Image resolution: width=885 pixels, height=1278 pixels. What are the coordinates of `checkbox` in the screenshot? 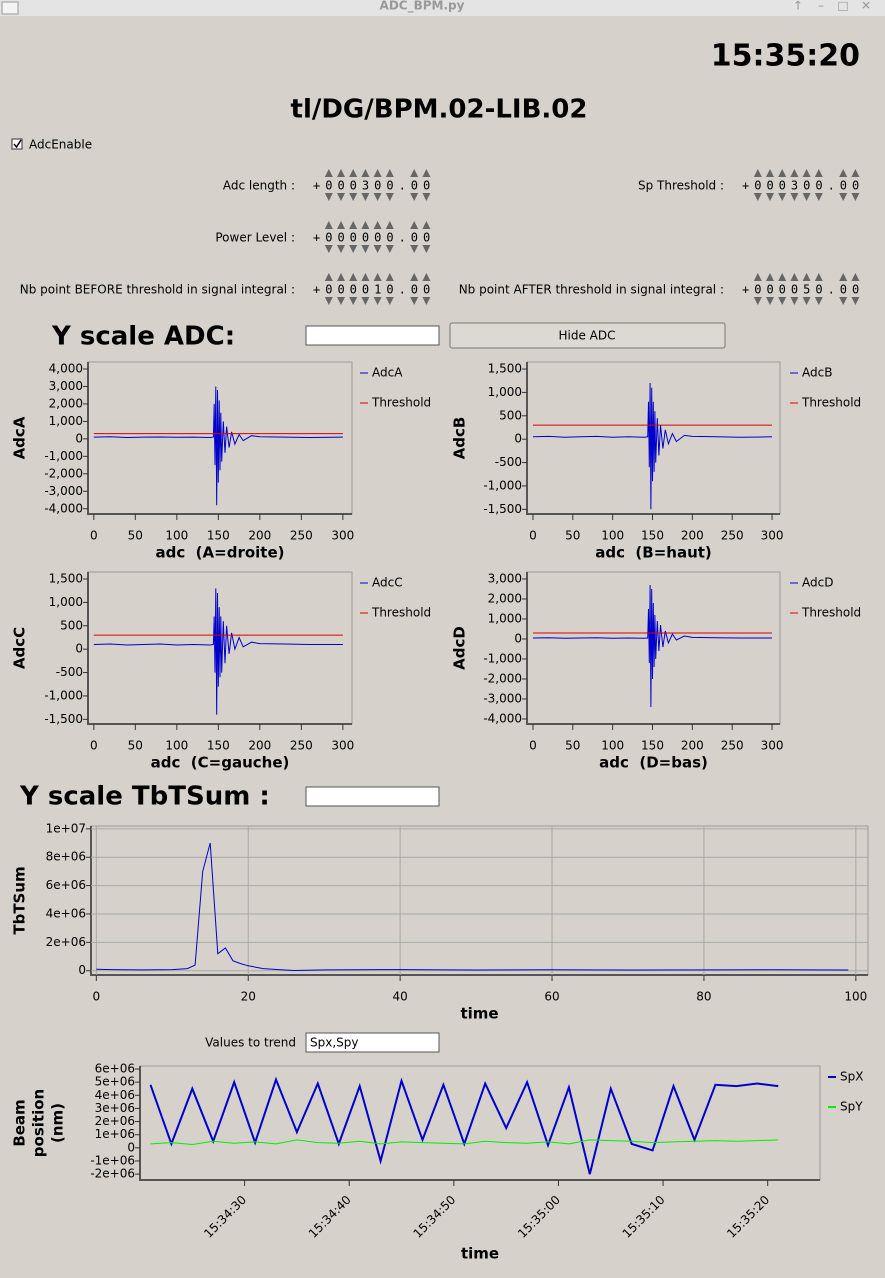 It's located at (17, 144).